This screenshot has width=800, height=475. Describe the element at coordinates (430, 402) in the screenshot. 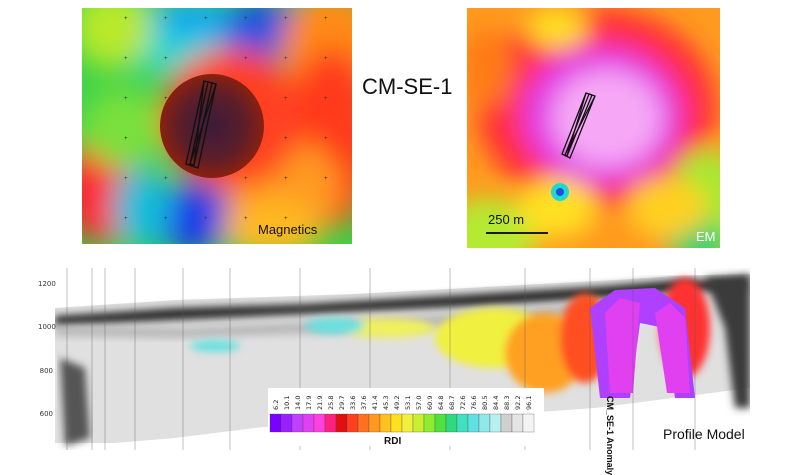

I see `rdi-value-label: 60.9` at that location.